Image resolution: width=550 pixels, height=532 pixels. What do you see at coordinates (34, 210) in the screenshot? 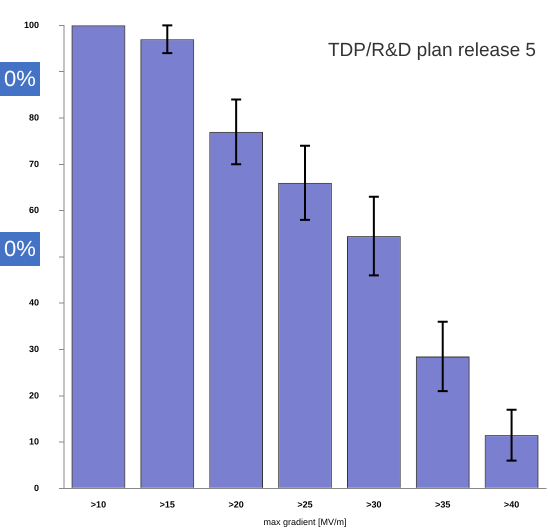
I see `y-tick-label: 60` at bounding box center [34, 210].